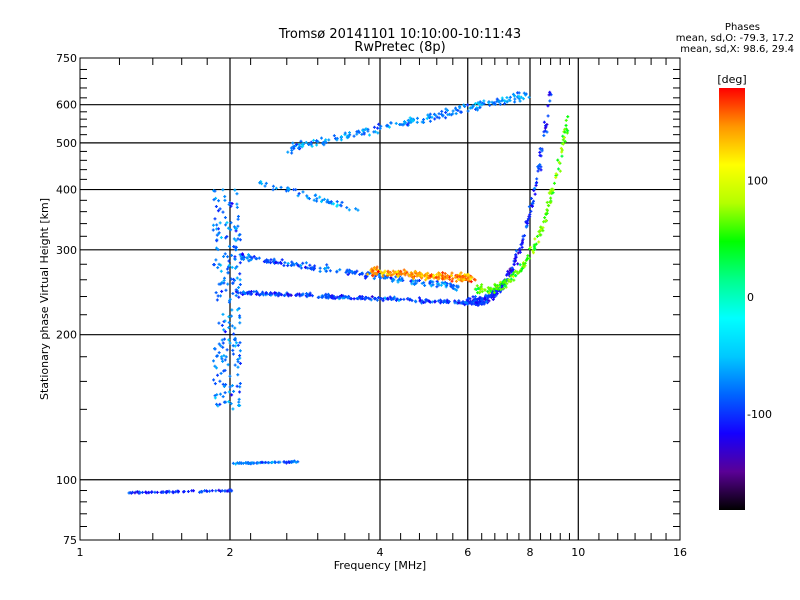 The image size is (800, 600). Describe the element at coordinates (66, 190) in the screenshot. I see `y-tick-label: 400` at that location.